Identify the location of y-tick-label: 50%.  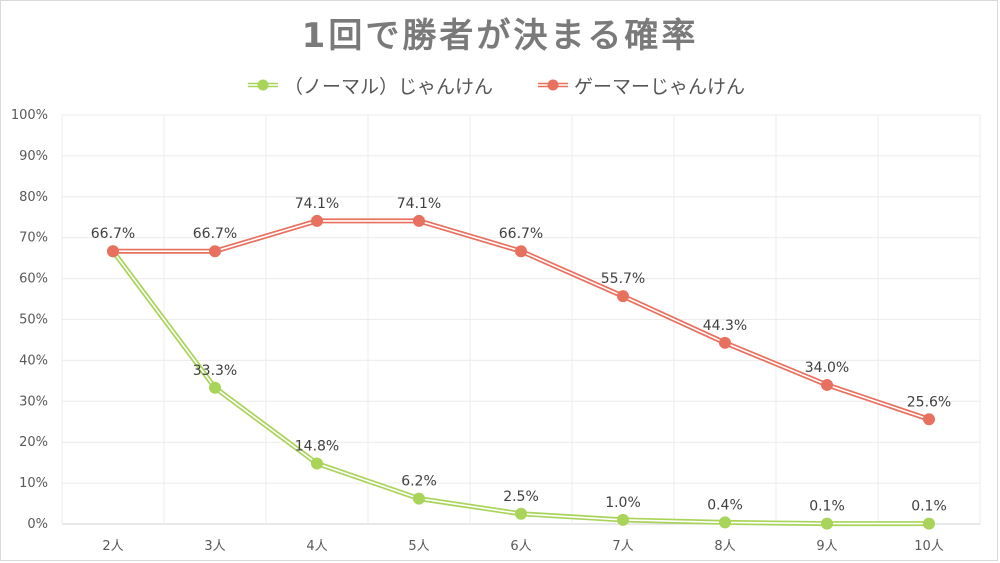
(33, 320).